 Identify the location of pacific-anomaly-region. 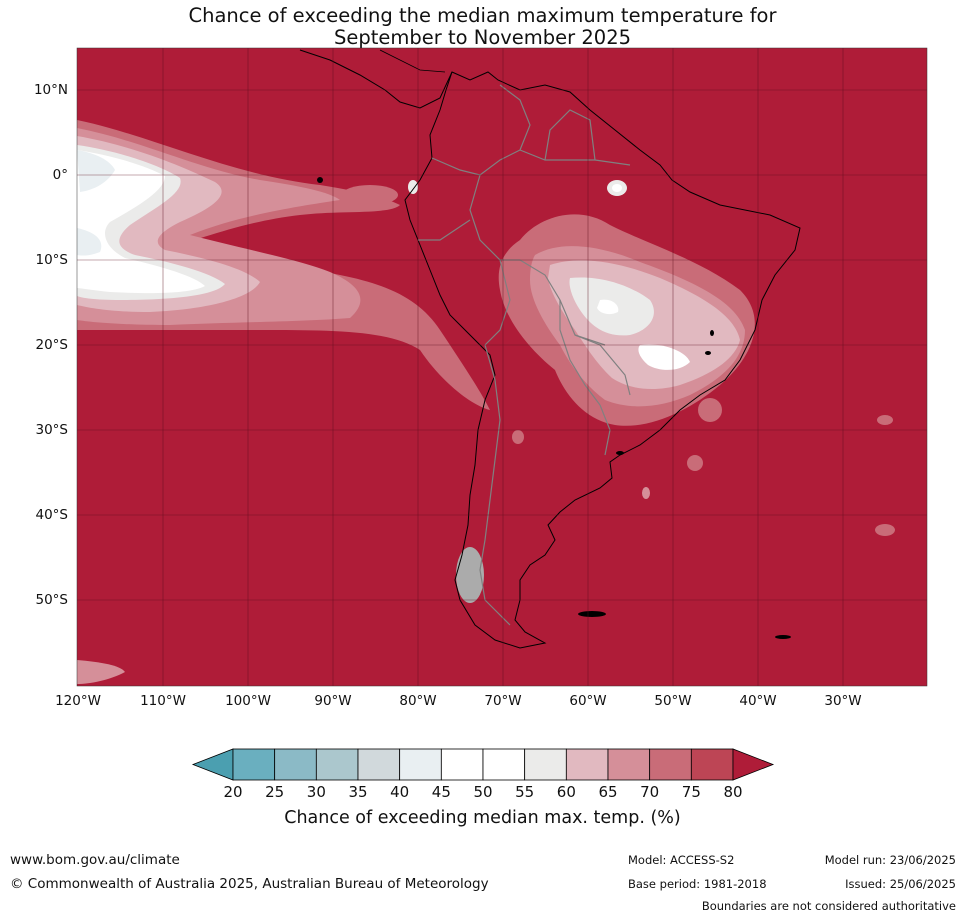
(283, 265).